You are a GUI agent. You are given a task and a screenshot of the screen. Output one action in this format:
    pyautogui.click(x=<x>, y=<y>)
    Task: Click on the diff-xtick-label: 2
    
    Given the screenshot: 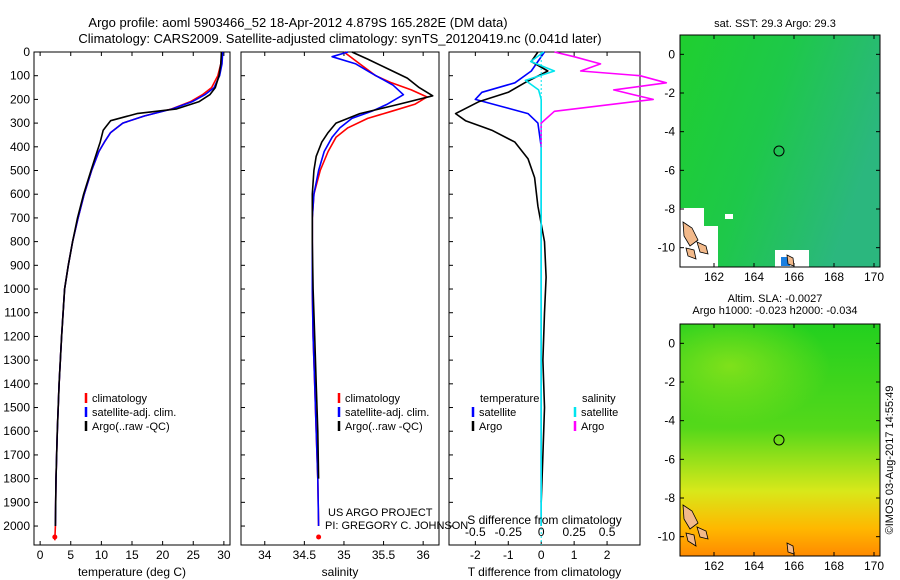 What is the action you would take?
    pyautogui.click(x=607, y=555)
    